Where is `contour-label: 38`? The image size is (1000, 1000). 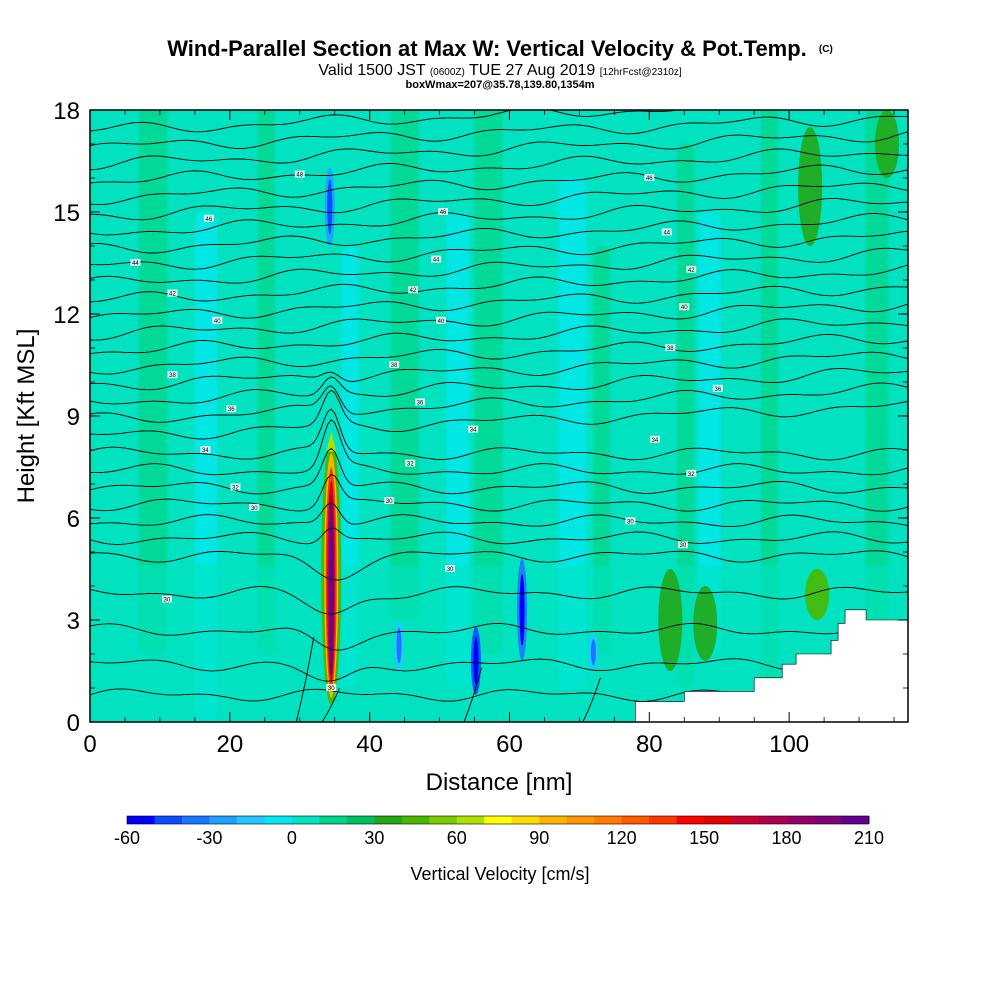 contour-label: 38 is located at coordinates (172, 376).